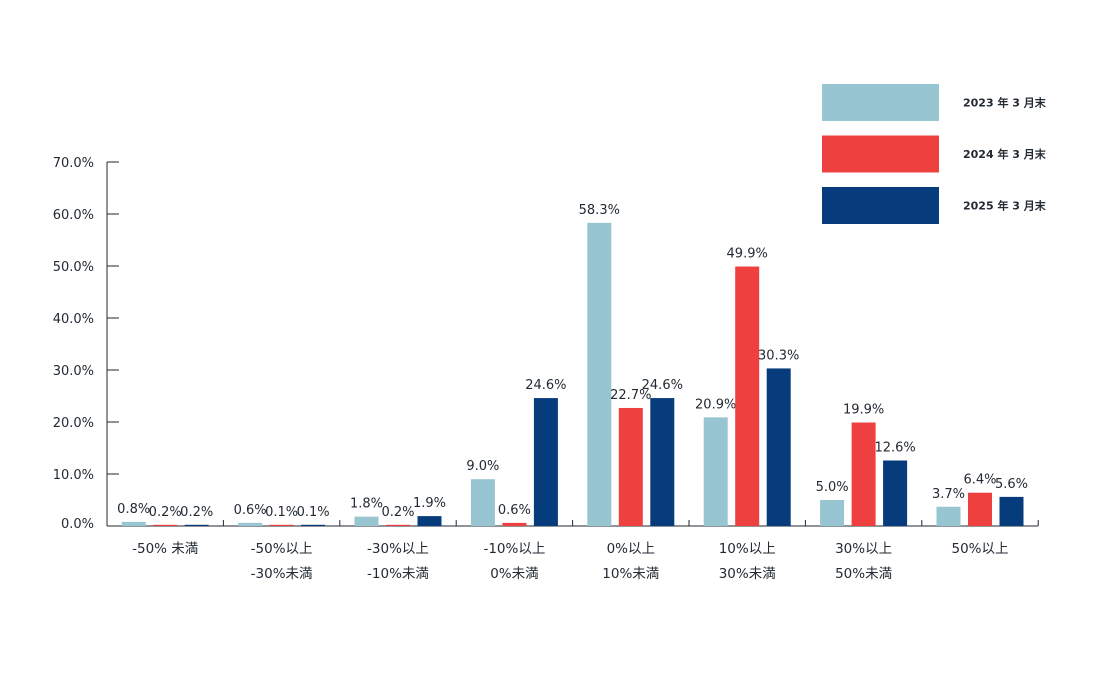 The image size is (1101, 696). I want to click on data-label: 9.0%, so click(482, 466).